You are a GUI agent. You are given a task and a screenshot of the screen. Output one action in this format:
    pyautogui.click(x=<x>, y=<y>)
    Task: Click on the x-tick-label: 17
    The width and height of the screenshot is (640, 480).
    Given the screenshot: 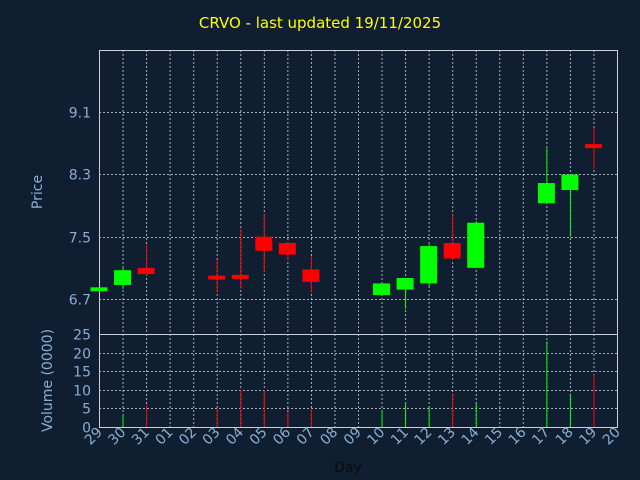 What is the action you would take?
    pyautogui.click(x=541, y=437)
    